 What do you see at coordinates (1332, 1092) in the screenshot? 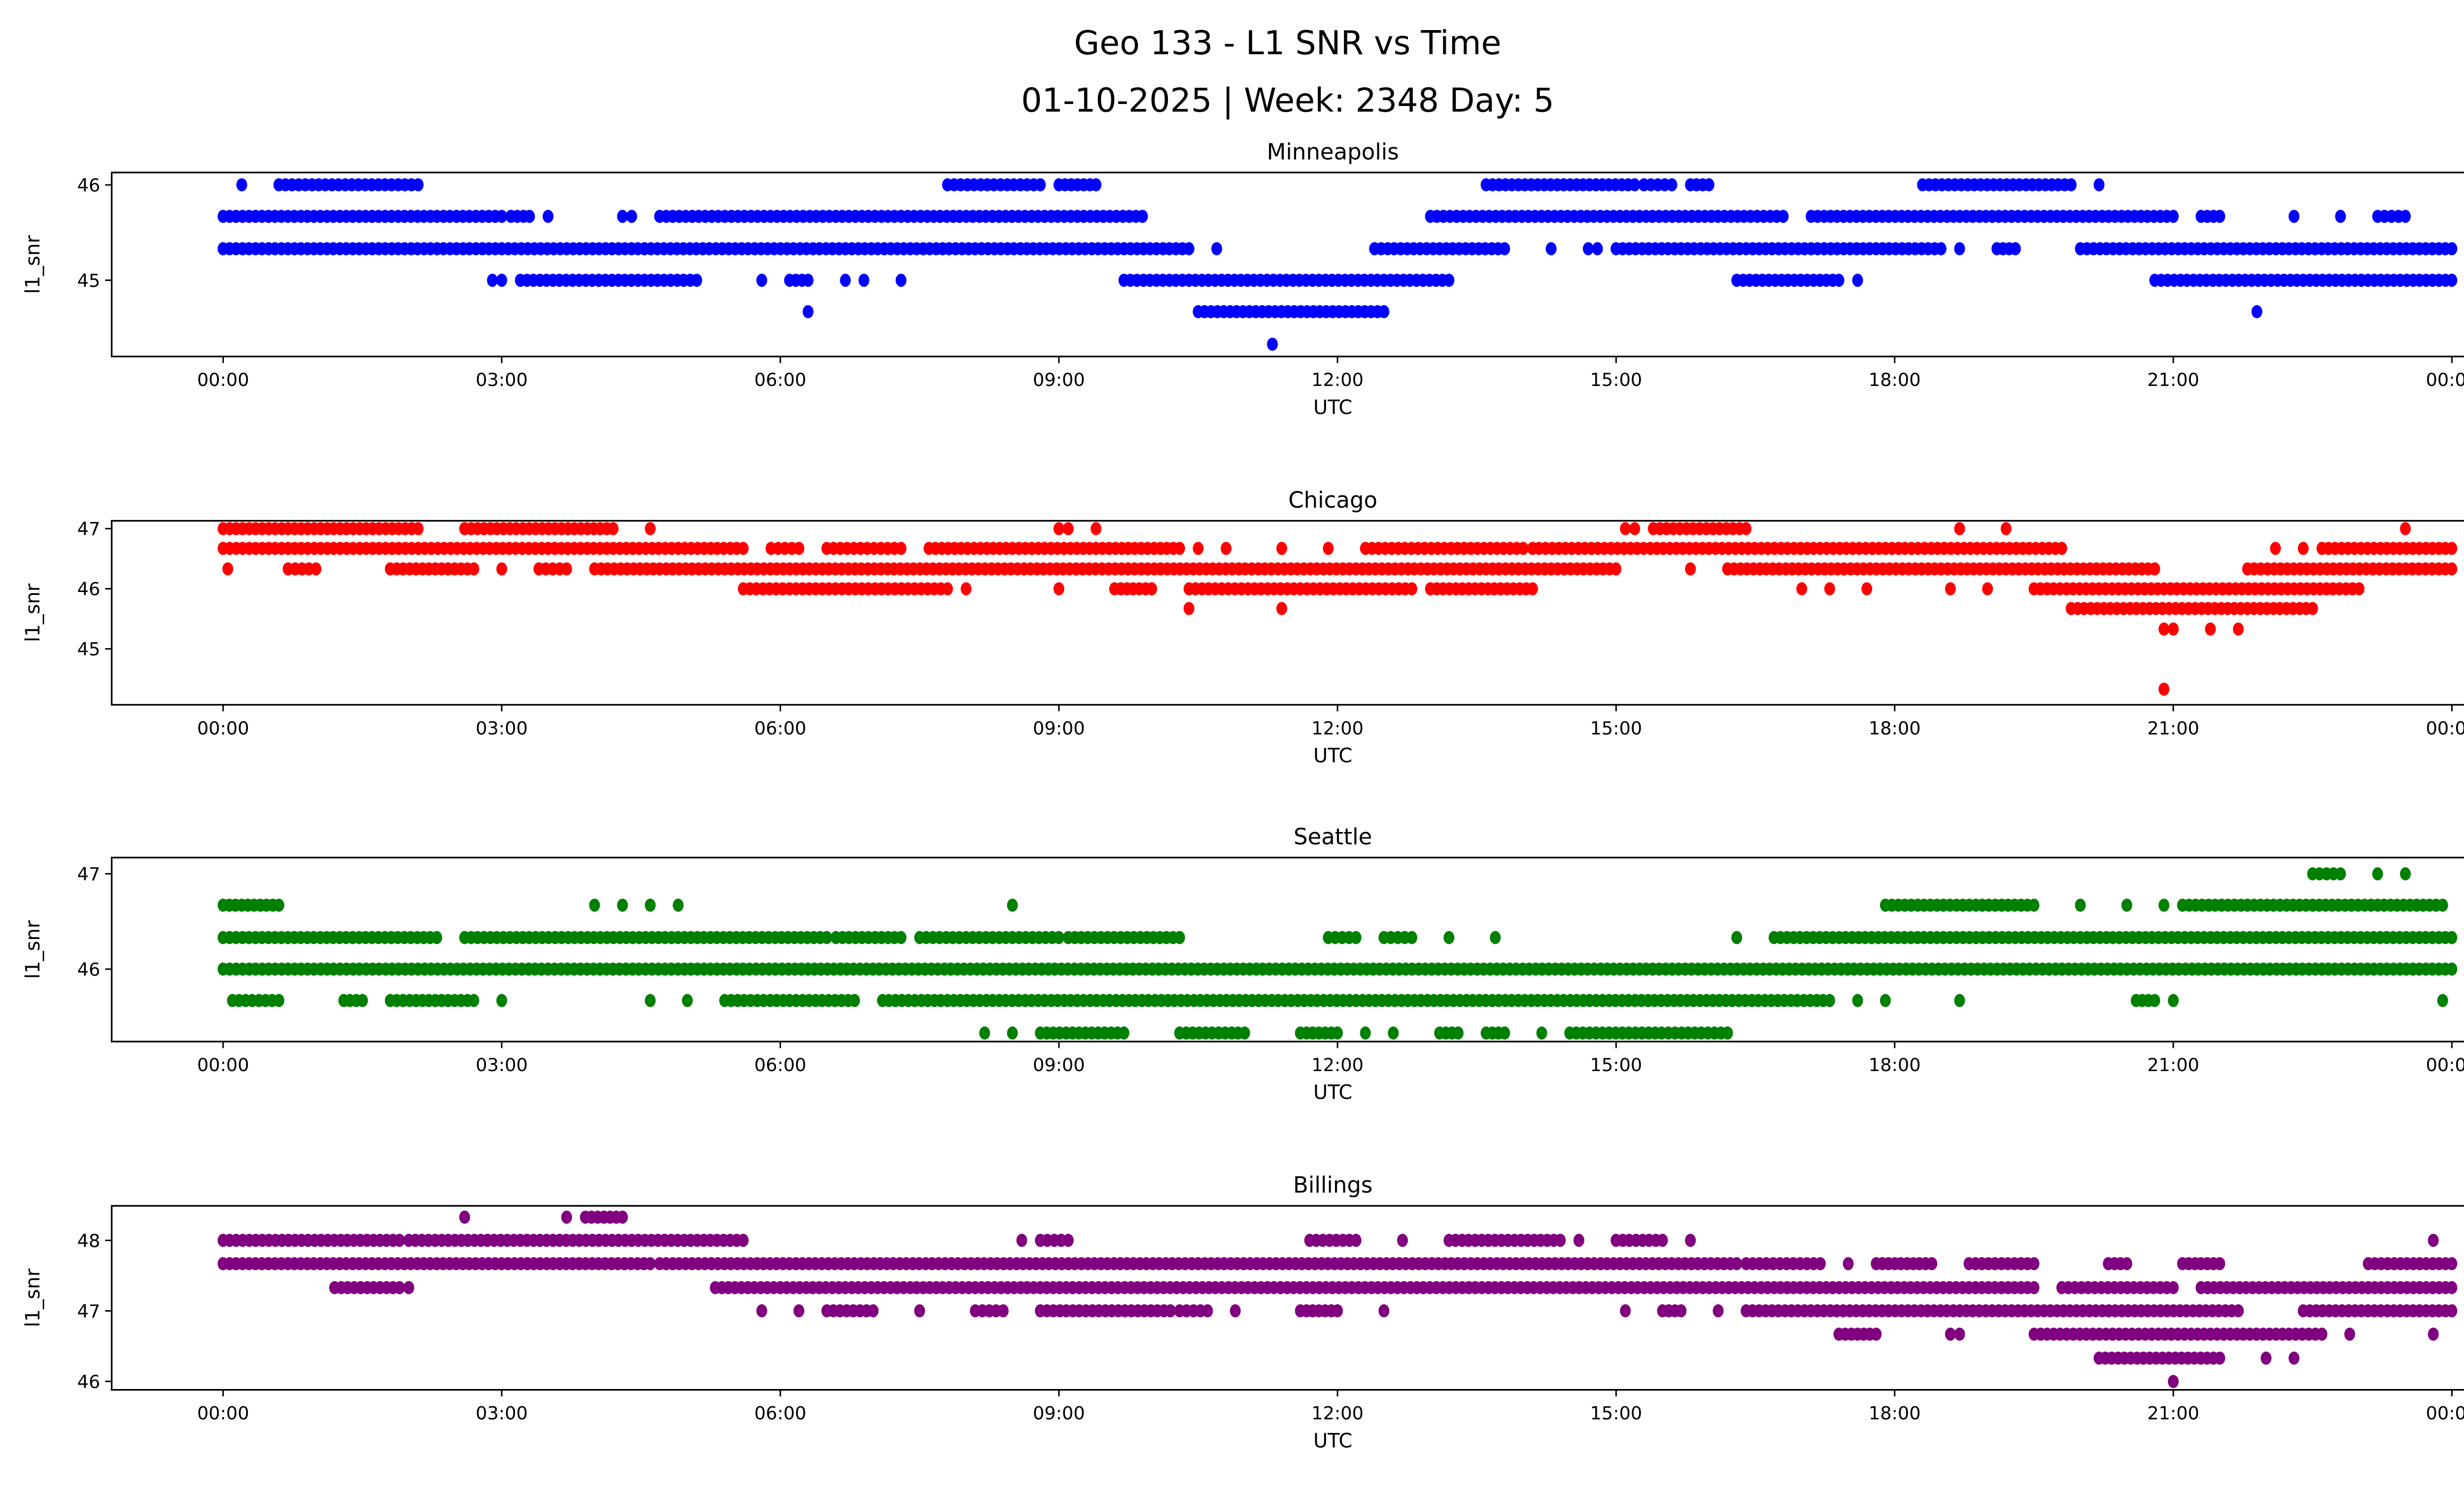
I see `x-axis-label: UTC` at bounding box center [1332, 1092].